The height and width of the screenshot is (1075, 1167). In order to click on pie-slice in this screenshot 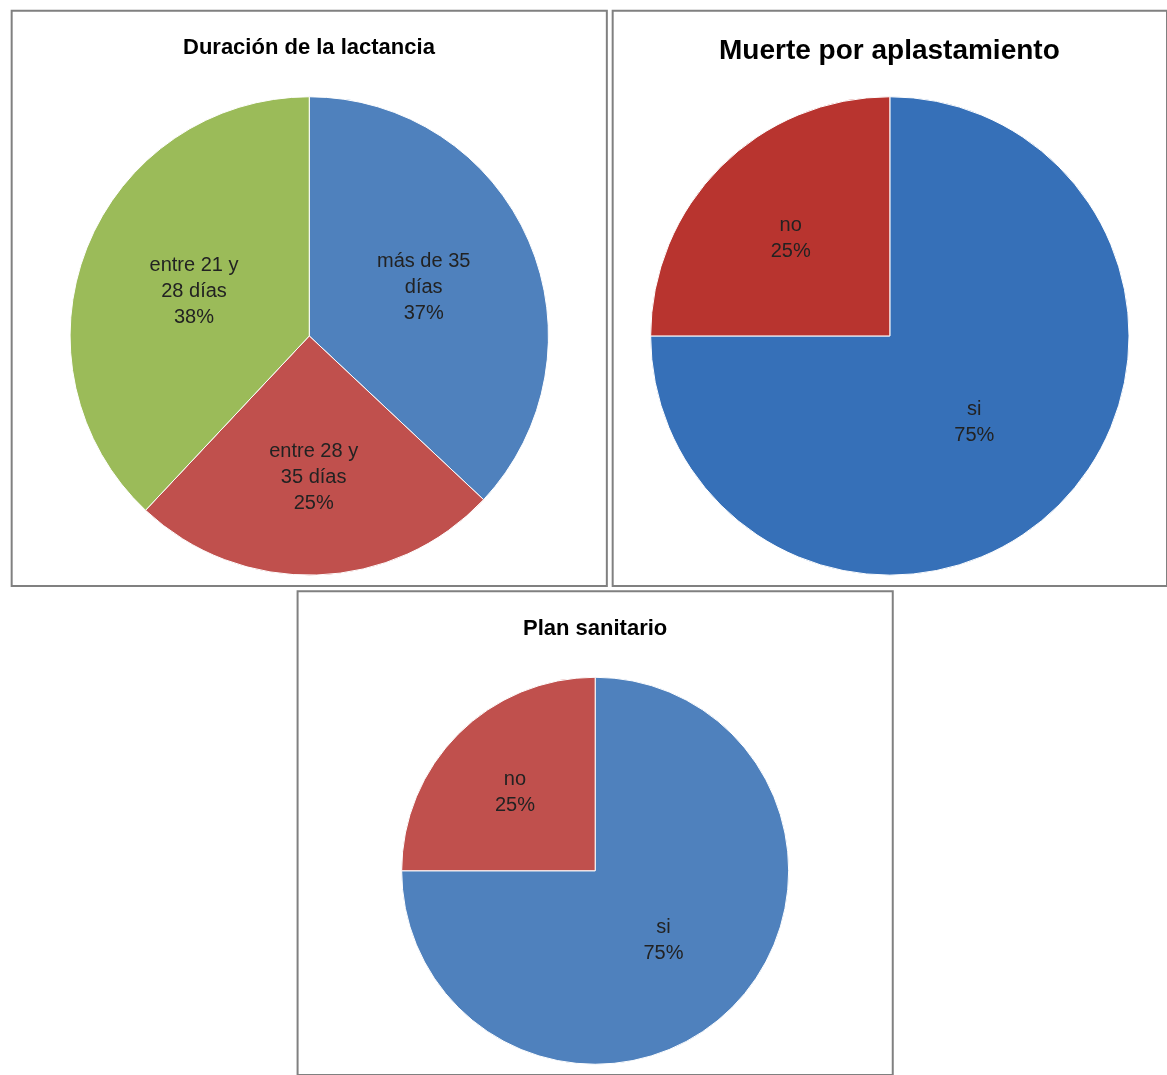, I will do `click(595, 870)`.